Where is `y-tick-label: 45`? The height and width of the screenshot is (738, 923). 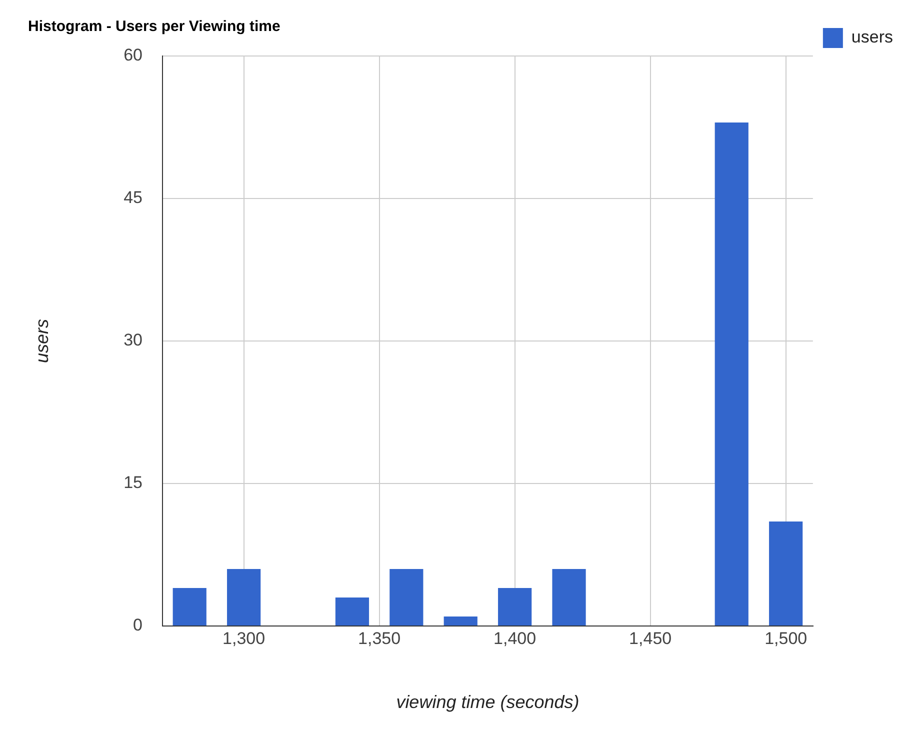 y-tick-label: 45 is located at coordinates (133, 198).